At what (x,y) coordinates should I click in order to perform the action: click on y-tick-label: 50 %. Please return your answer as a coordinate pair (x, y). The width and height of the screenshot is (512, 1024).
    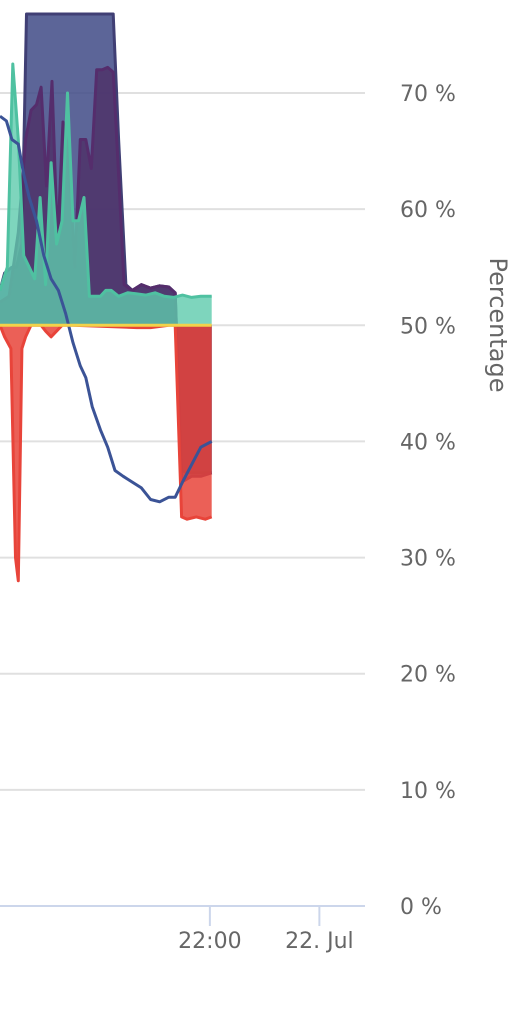
    Looking at the image, I should click on (428, 326).